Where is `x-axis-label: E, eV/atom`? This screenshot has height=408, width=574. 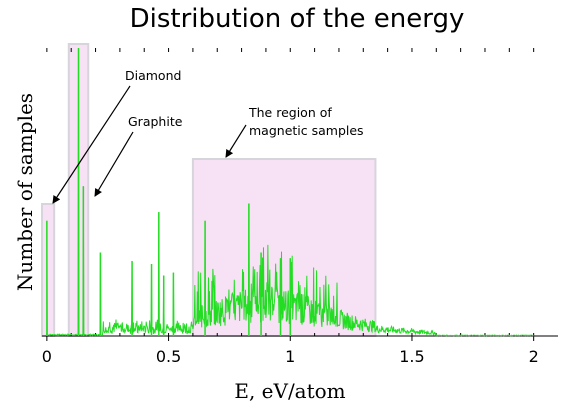 x-axis-label: E, eV/atom is located at coordinates (289, 391).